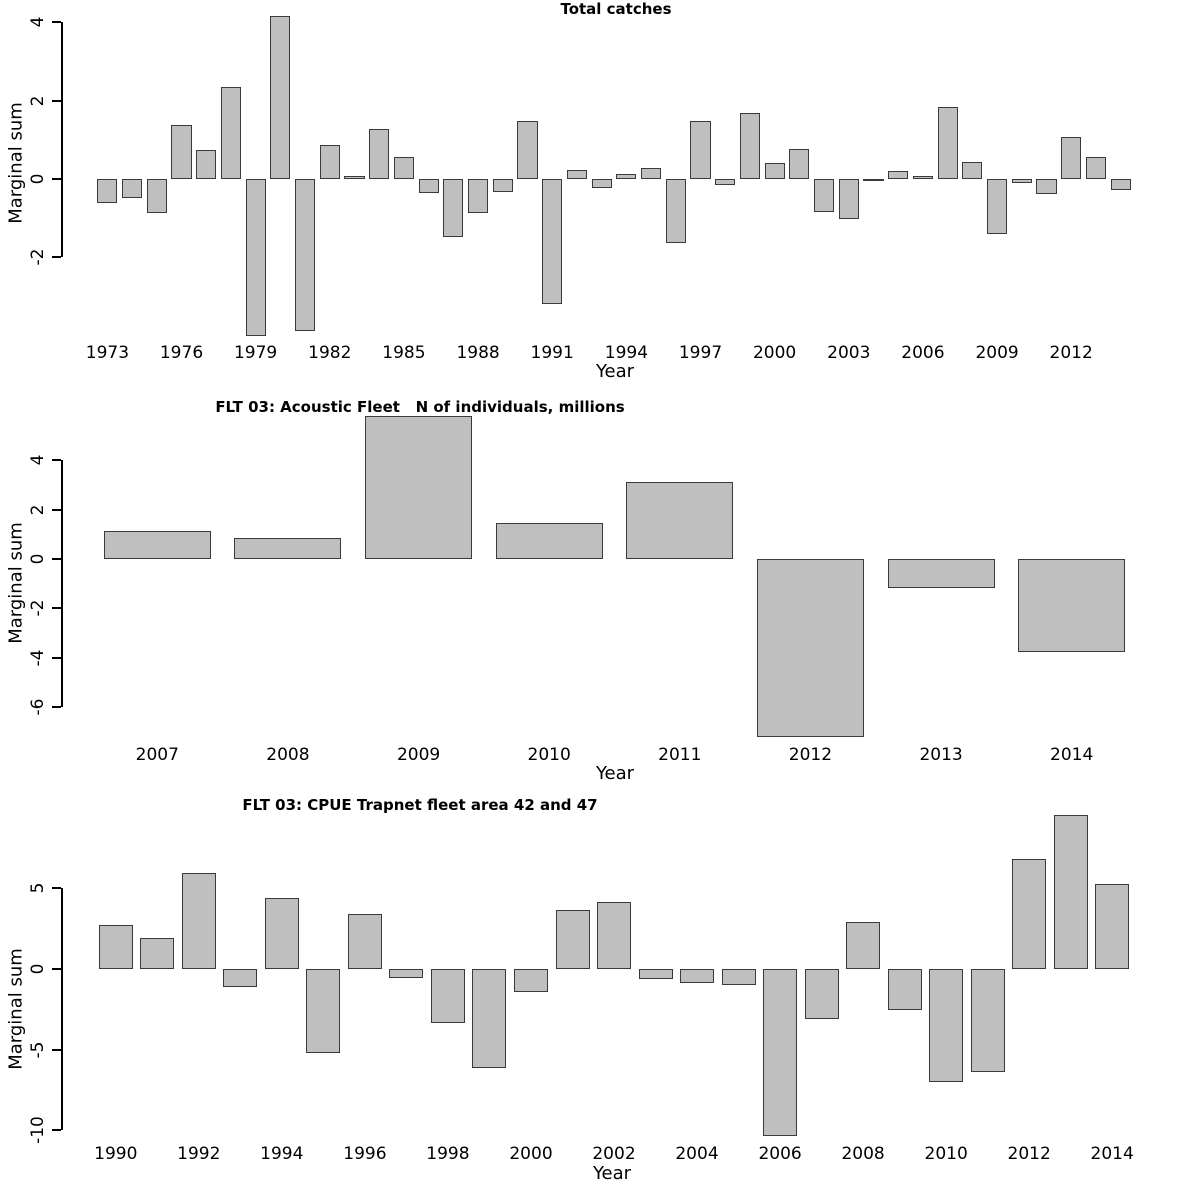 The image size is (1200, 1200). Describe the element at coordinates (614, 1154) in the screenshot. I see `x-tick-label: 2002` at that location.